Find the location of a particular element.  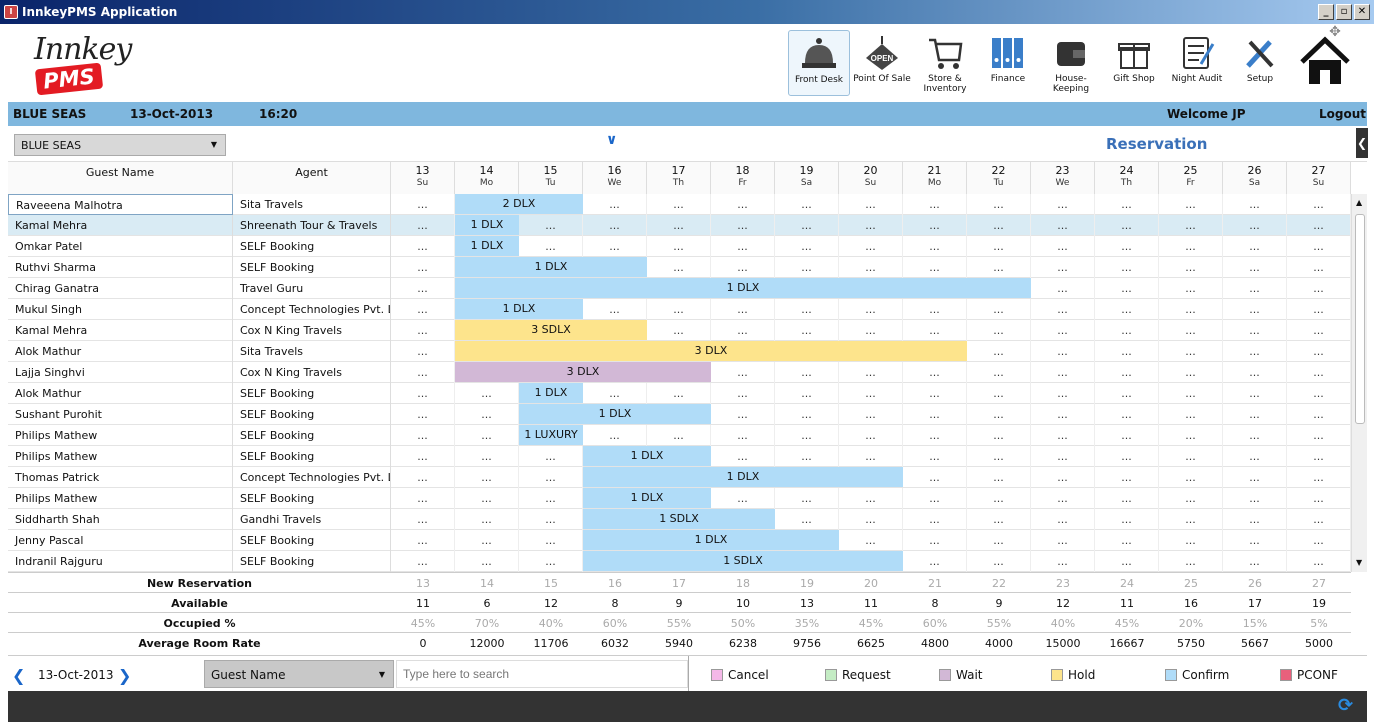

guest-name-cell: Thomas Patrick is located at coordinates (120, 477).